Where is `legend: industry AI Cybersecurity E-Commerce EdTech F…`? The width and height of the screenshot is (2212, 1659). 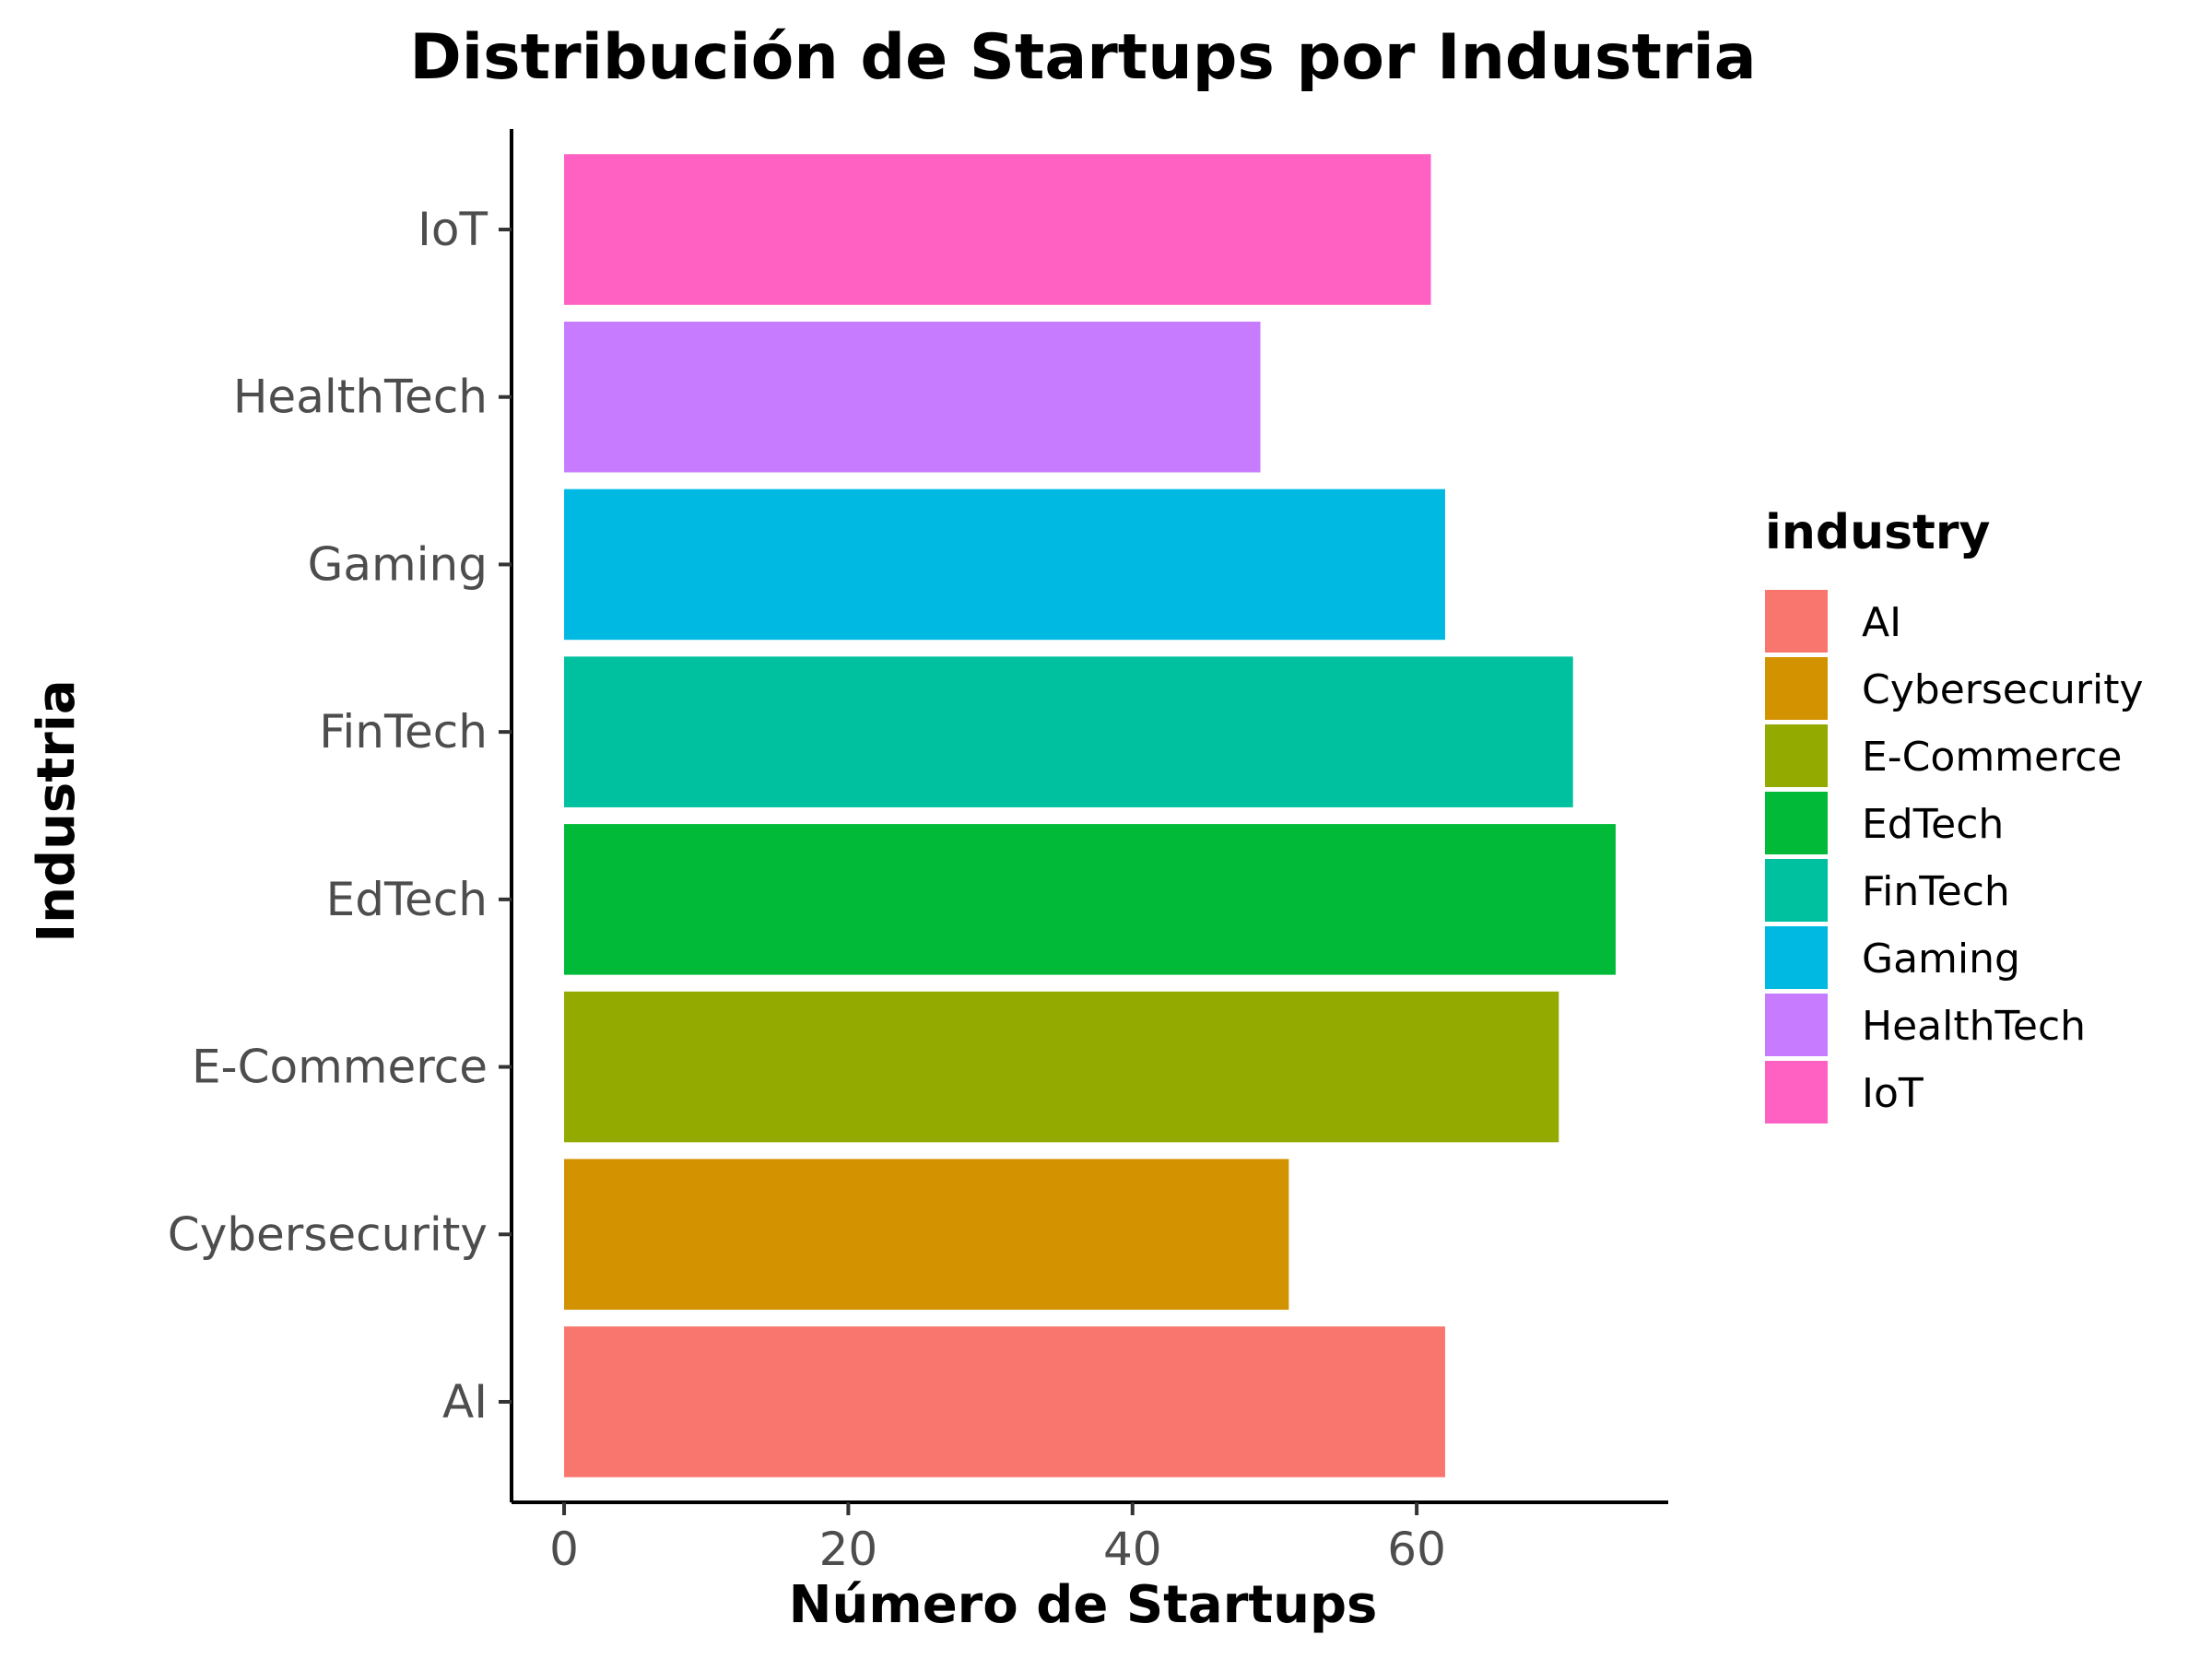 legend: industry AI Cybersecurity E-Commerce EdTech F… is located at coordinates (1954, 814).